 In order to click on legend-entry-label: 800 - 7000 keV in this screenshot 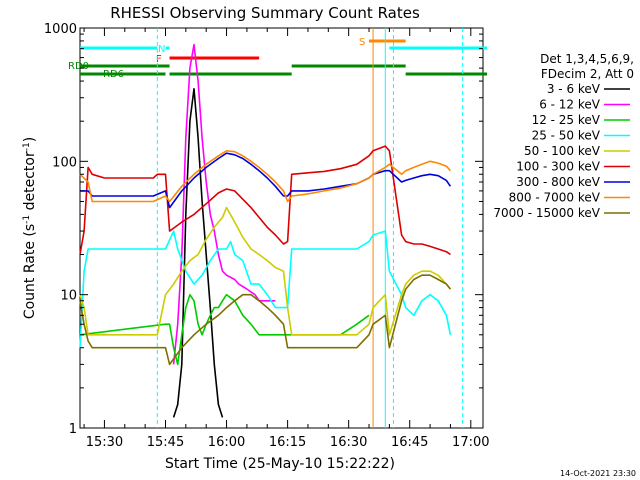, I will do `click(555, 198)`.